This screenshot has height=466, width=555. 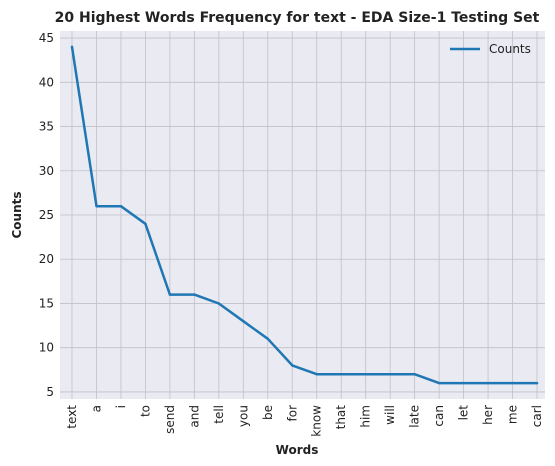 I want to click on y-tick-label: 30, so click(x=46, y=171).